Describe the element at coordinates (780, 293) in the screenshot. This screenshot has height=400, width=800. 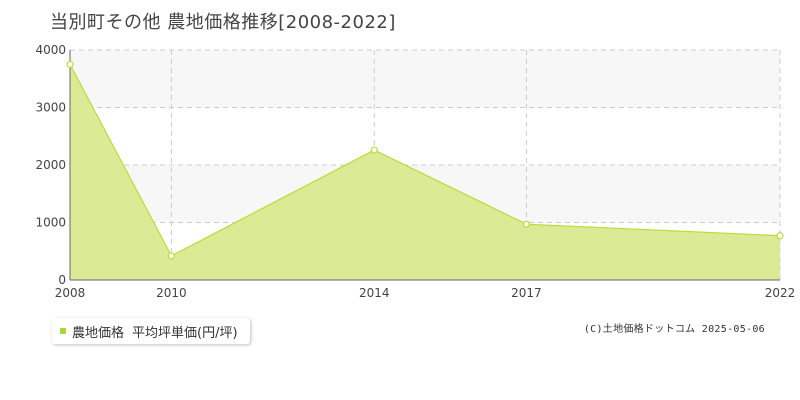
I see `x-tick-label: 2022` at that location.